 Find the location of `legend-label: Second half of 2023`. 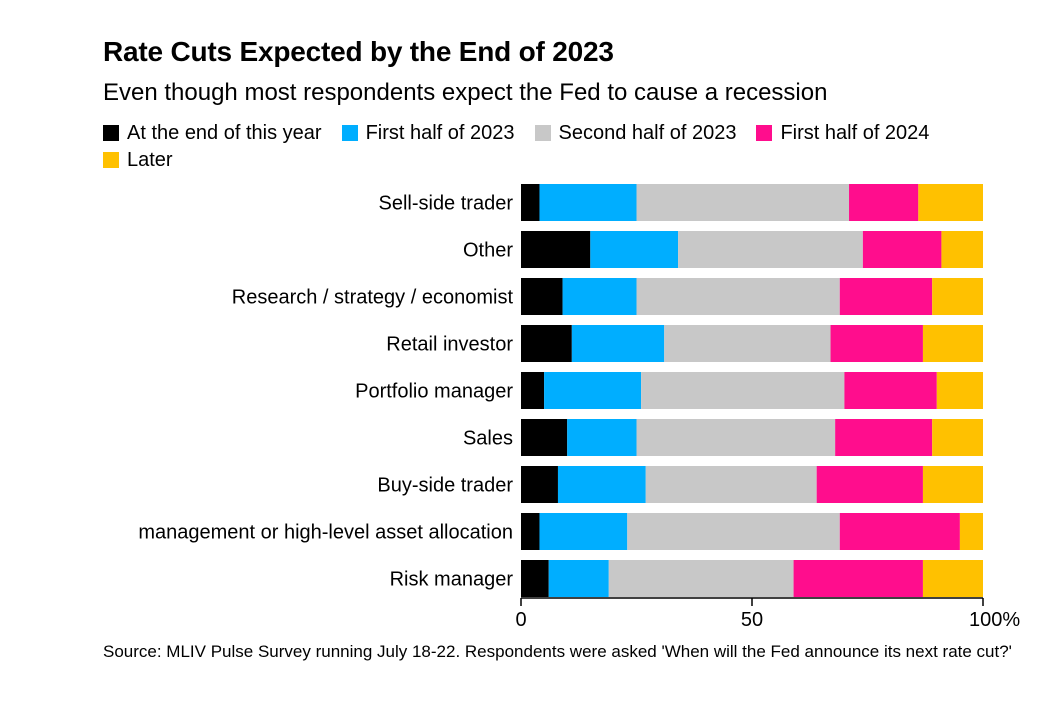

legend-label: Second half of 2023 is located at coordinates (647, 133).